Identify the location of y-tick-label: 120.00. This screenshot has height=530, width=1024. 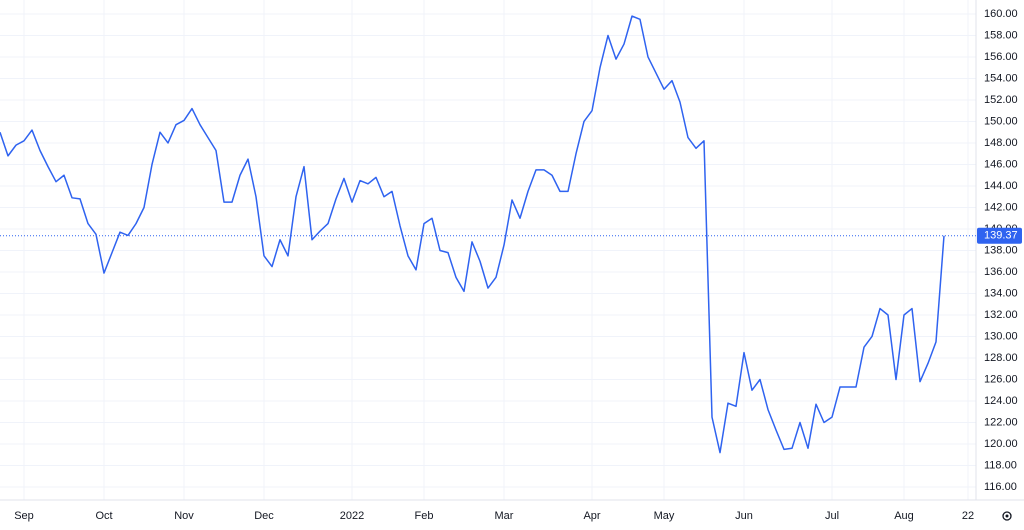
(1001, 444).